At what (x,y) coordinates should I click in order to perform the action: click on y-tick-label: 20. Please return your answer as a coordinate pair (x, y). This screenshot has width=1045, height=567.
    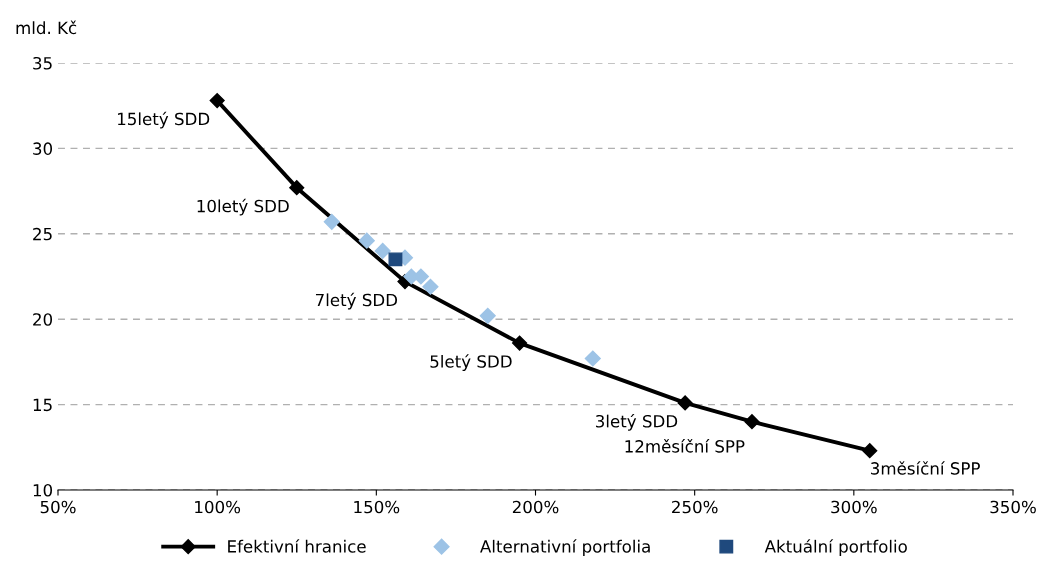
    Looking at the image, I should click on (43, 319).